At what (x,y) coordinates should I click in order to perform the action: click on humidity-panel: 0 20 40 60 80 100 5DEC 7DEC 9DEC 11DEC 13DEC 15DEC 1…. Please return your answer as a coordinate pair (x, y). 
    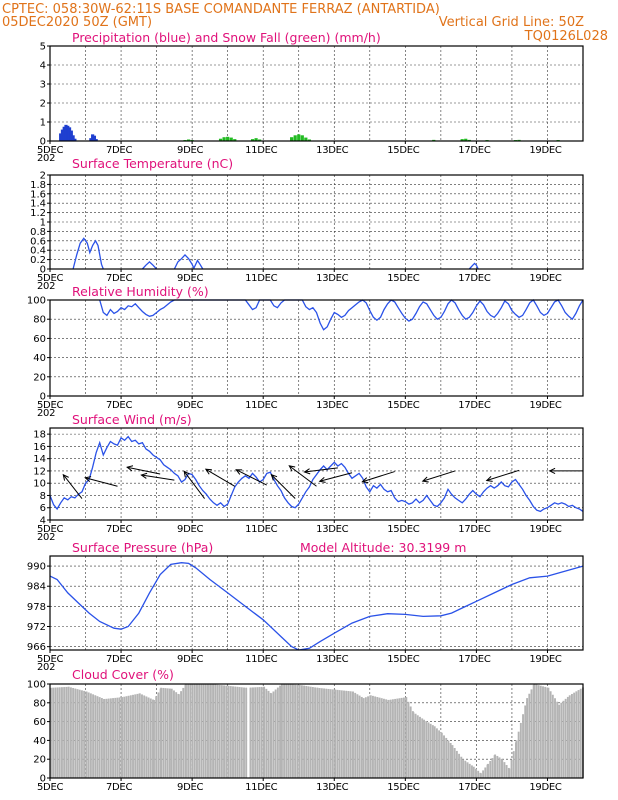
    Looking at the image, I should click on (305, 357).